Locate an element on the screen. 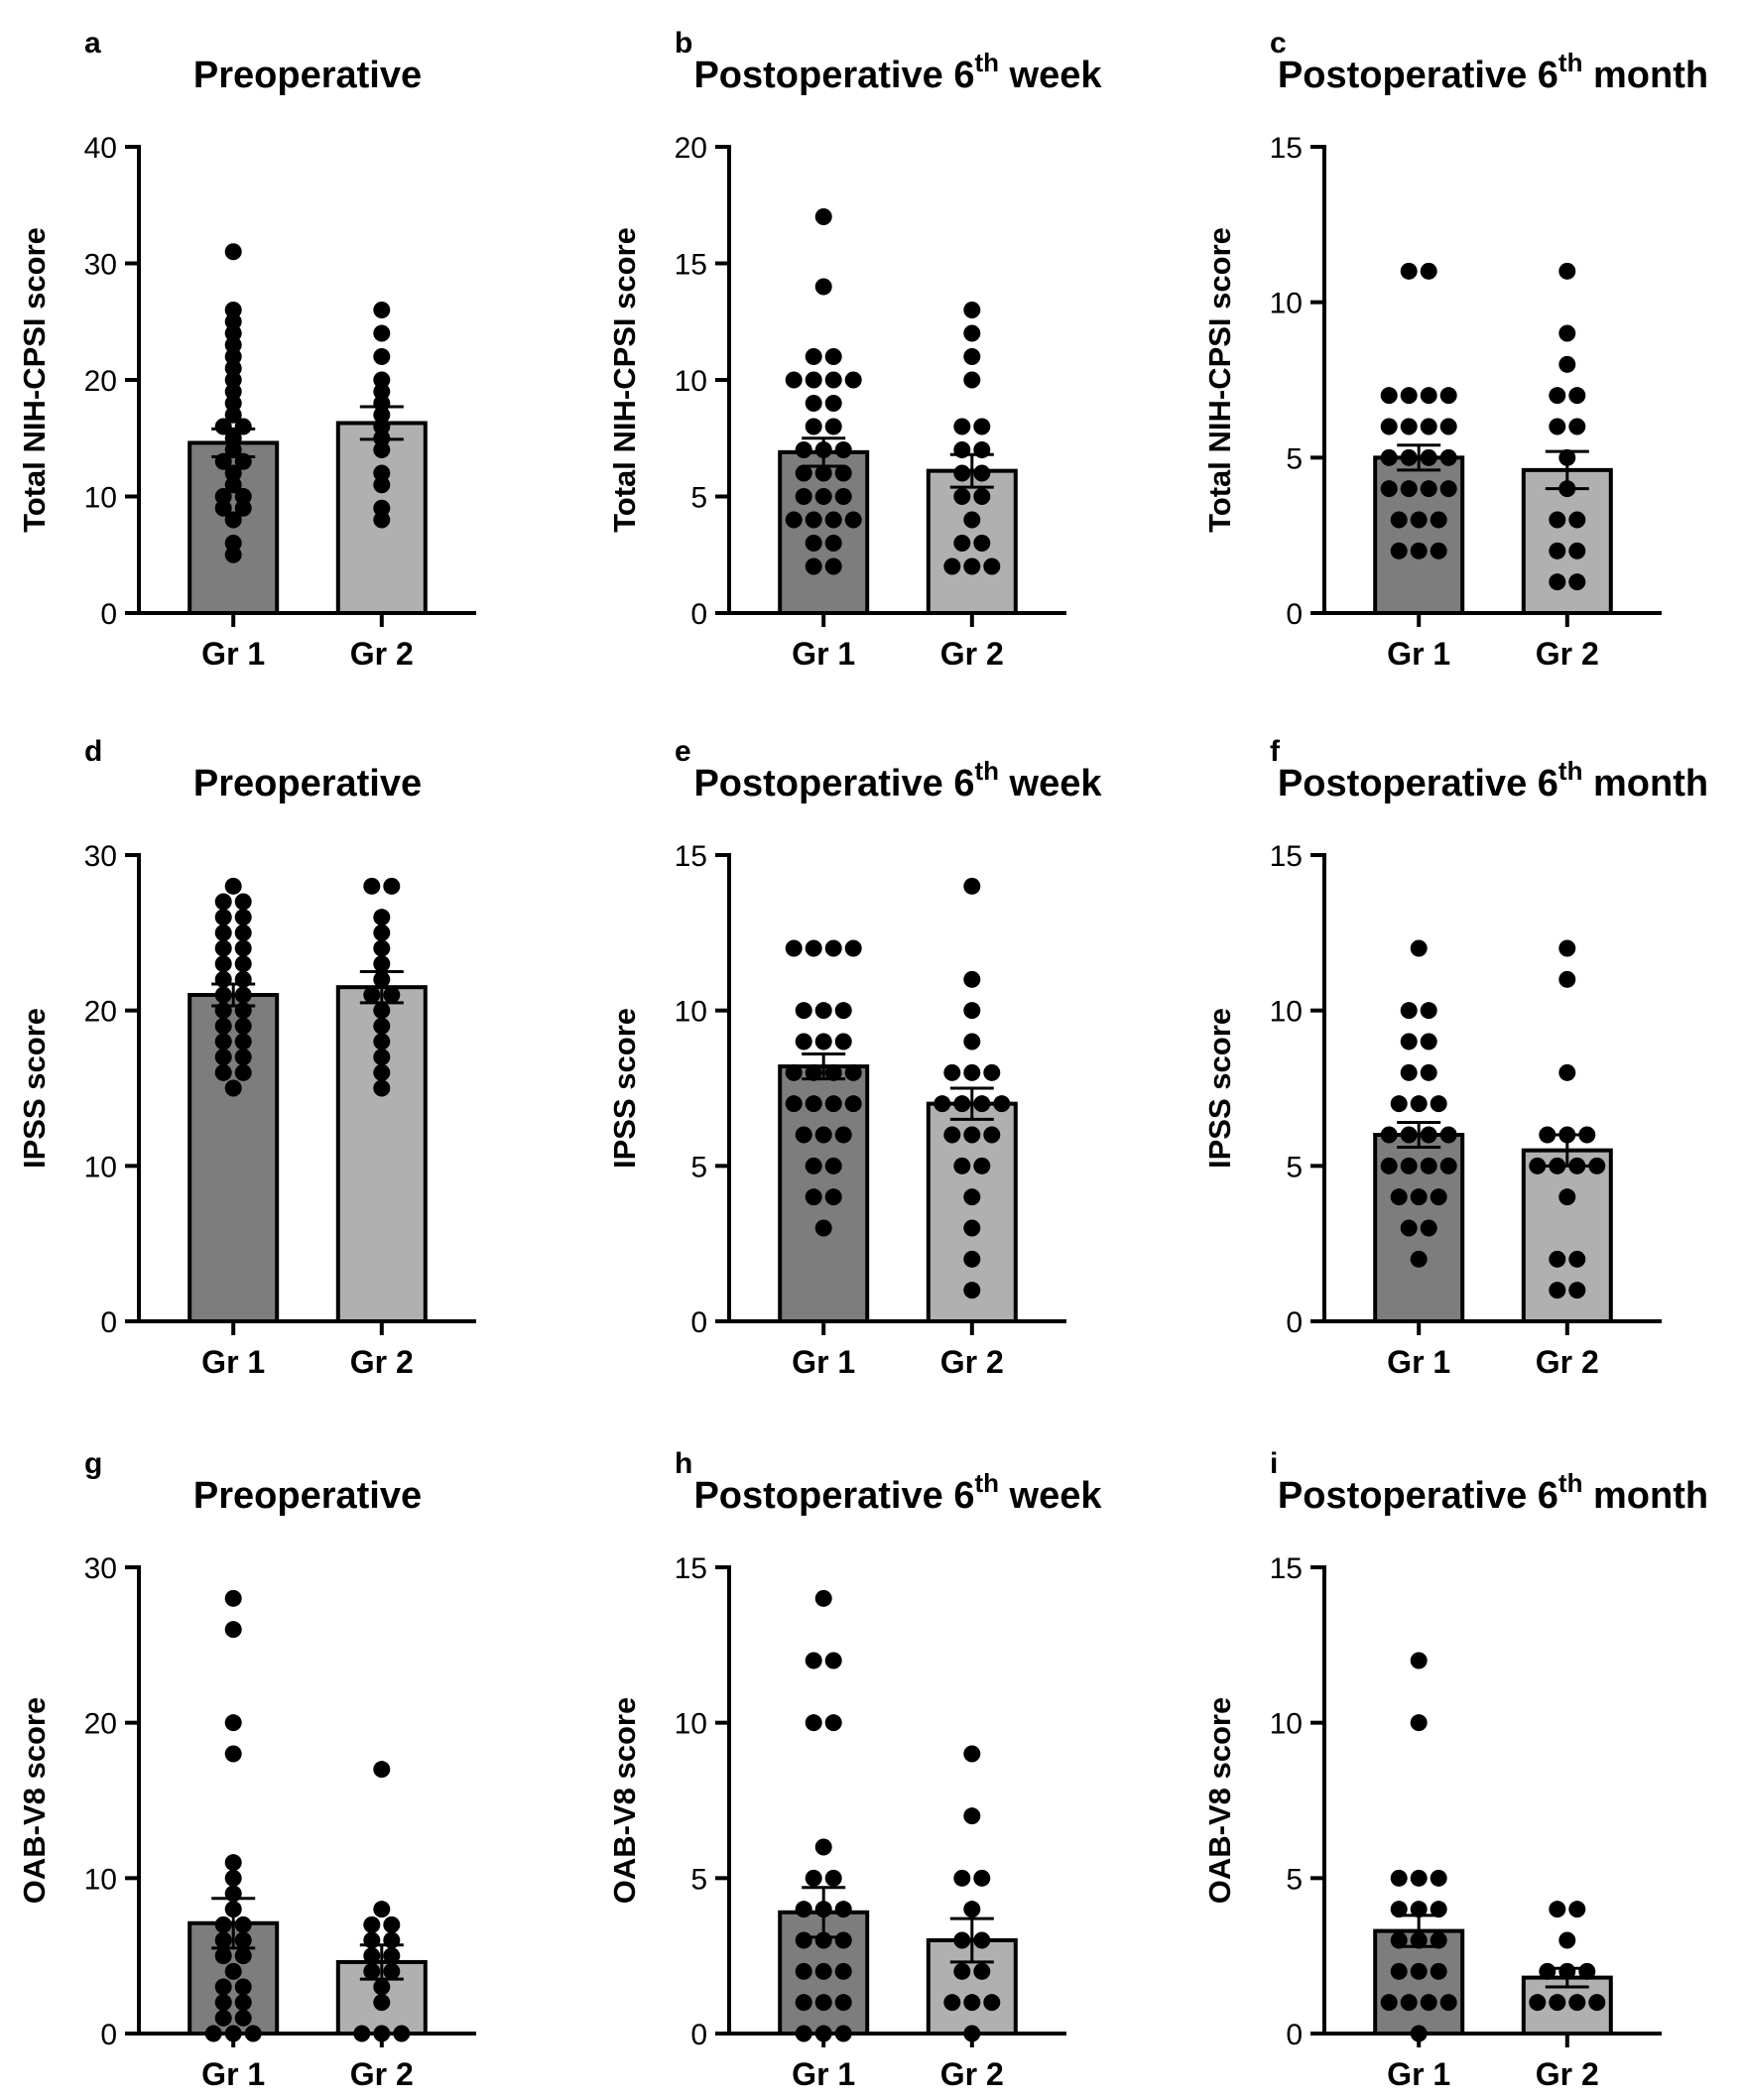  panel-d: d Preoperative IPSS score 0 10 20 30 Gr 1 Gr 2 is located at coordinates (247, 1057).